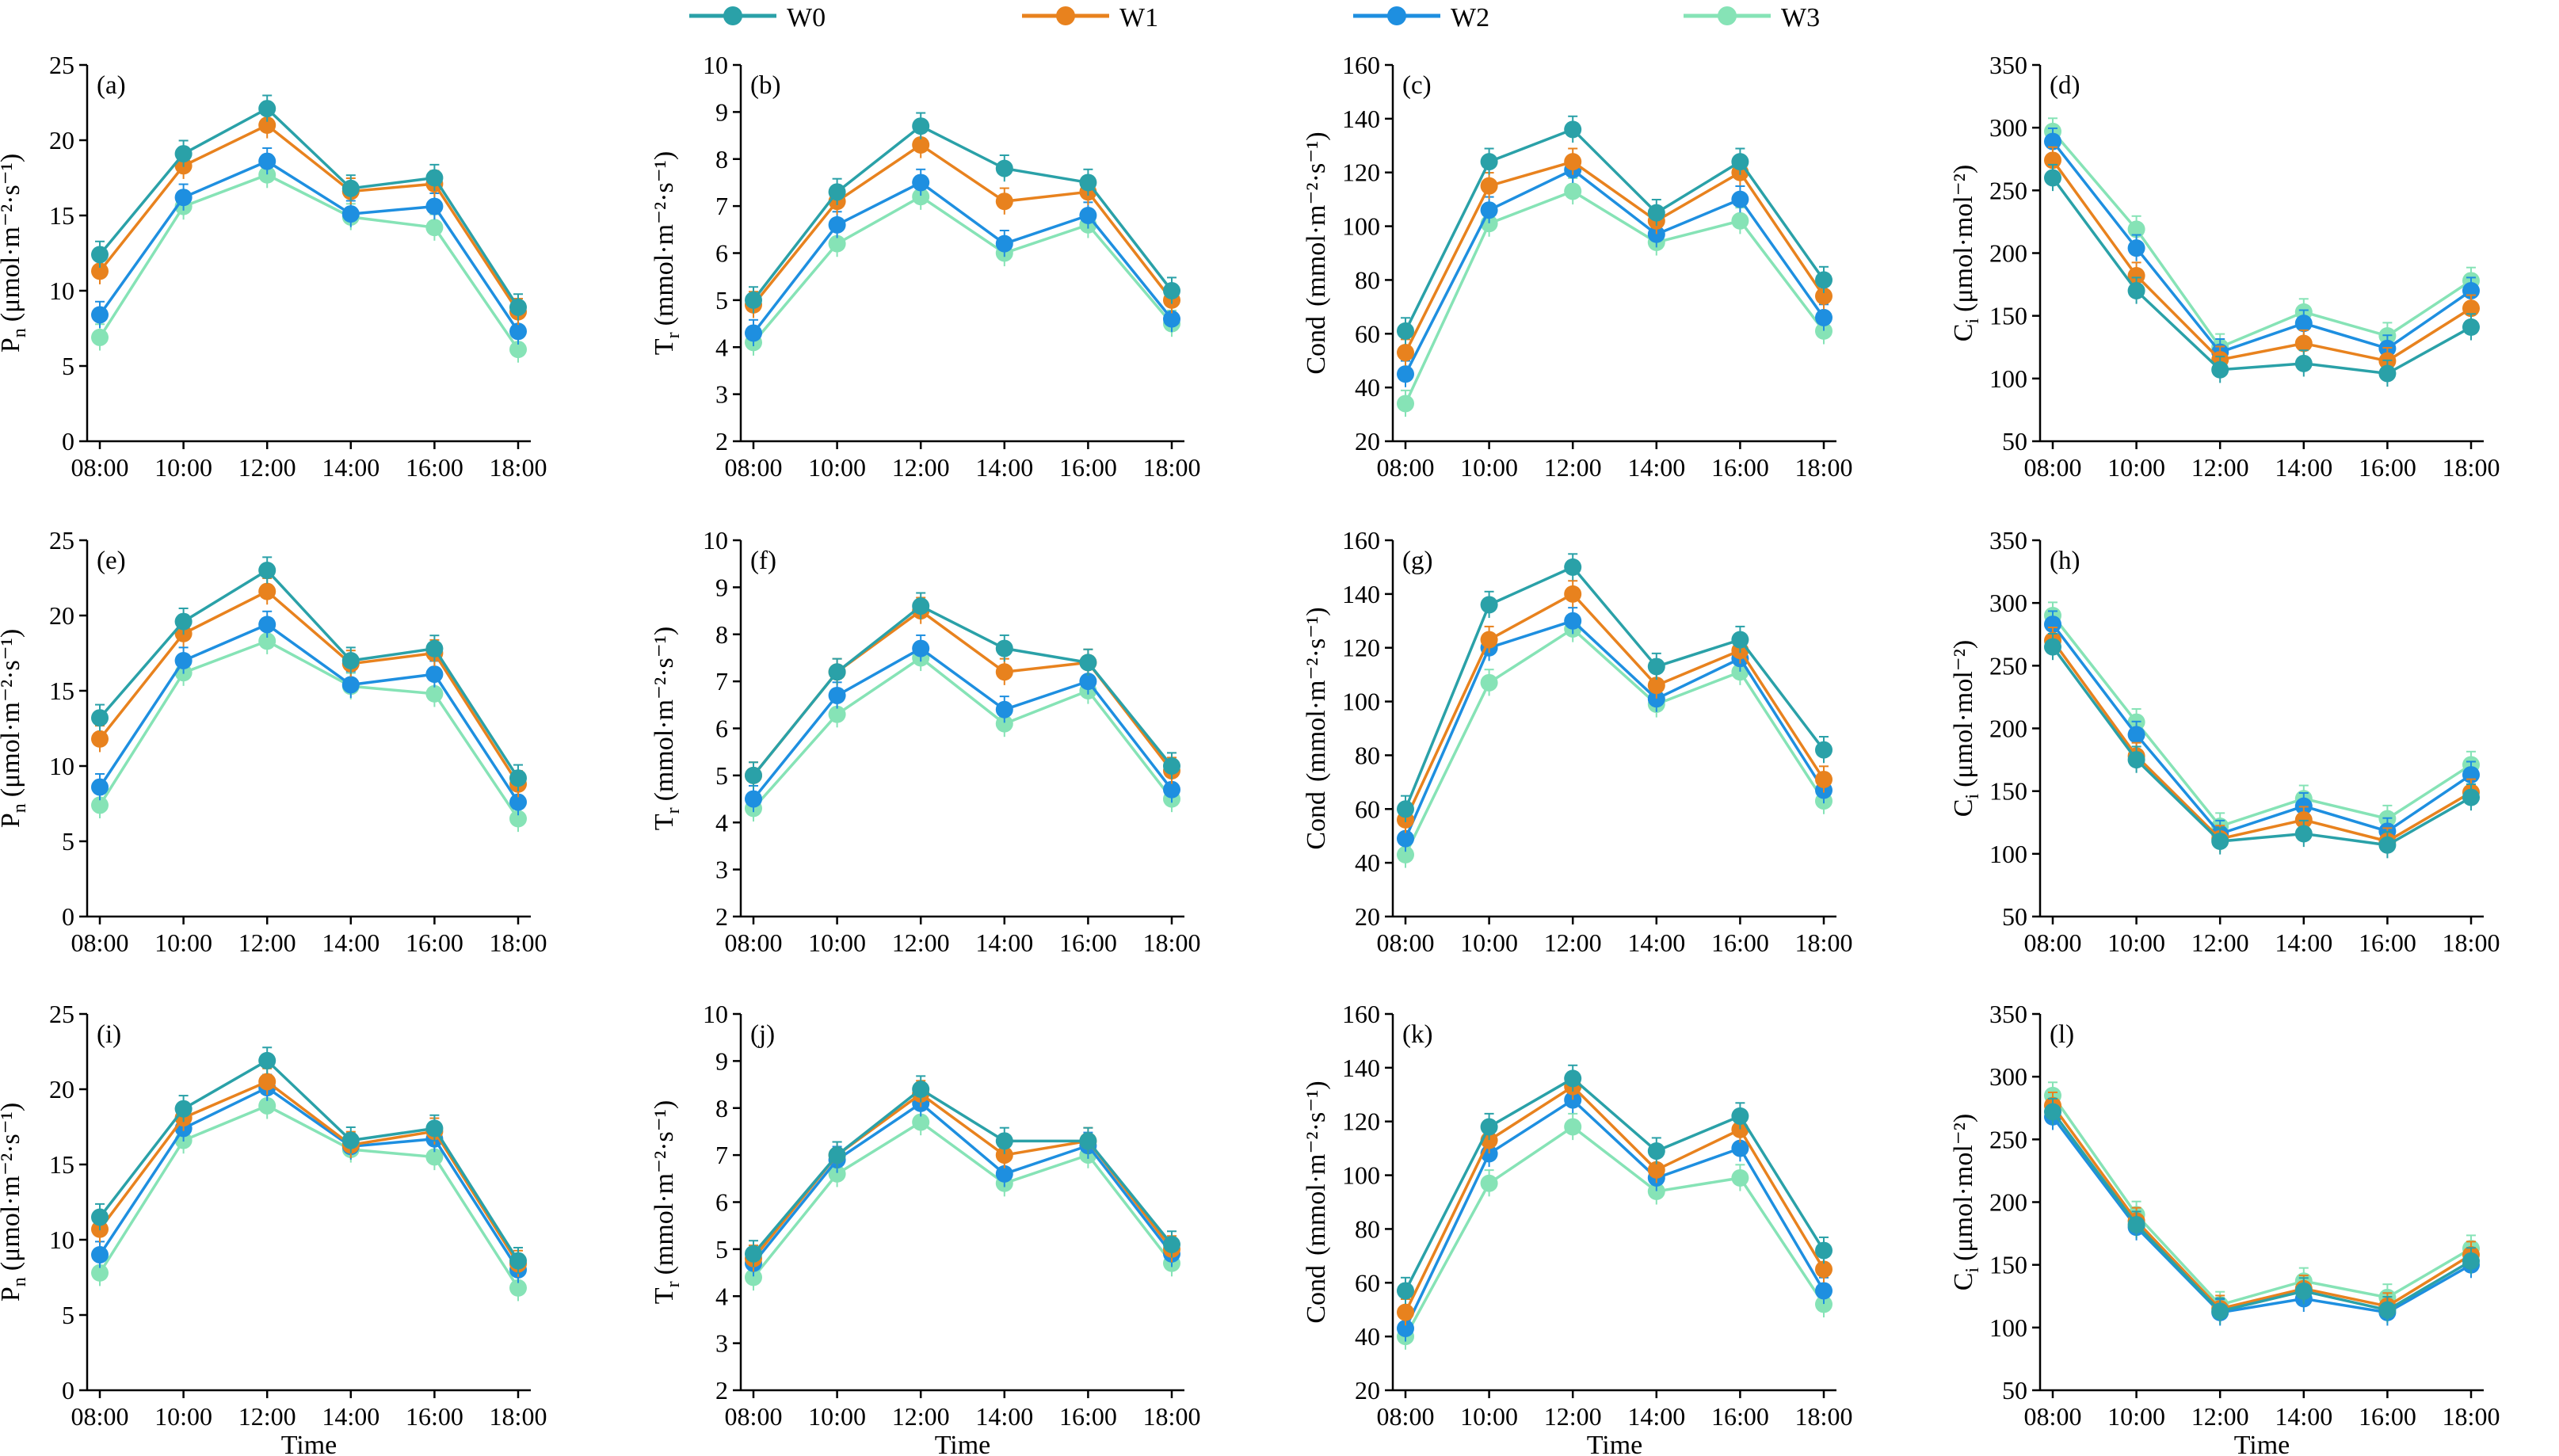 The image size is (2559, 1456). What do you see at coordinates (1367, 279) in the screenshot?
I see `y-tick-label: 80` at bounding box center [1367, 279].